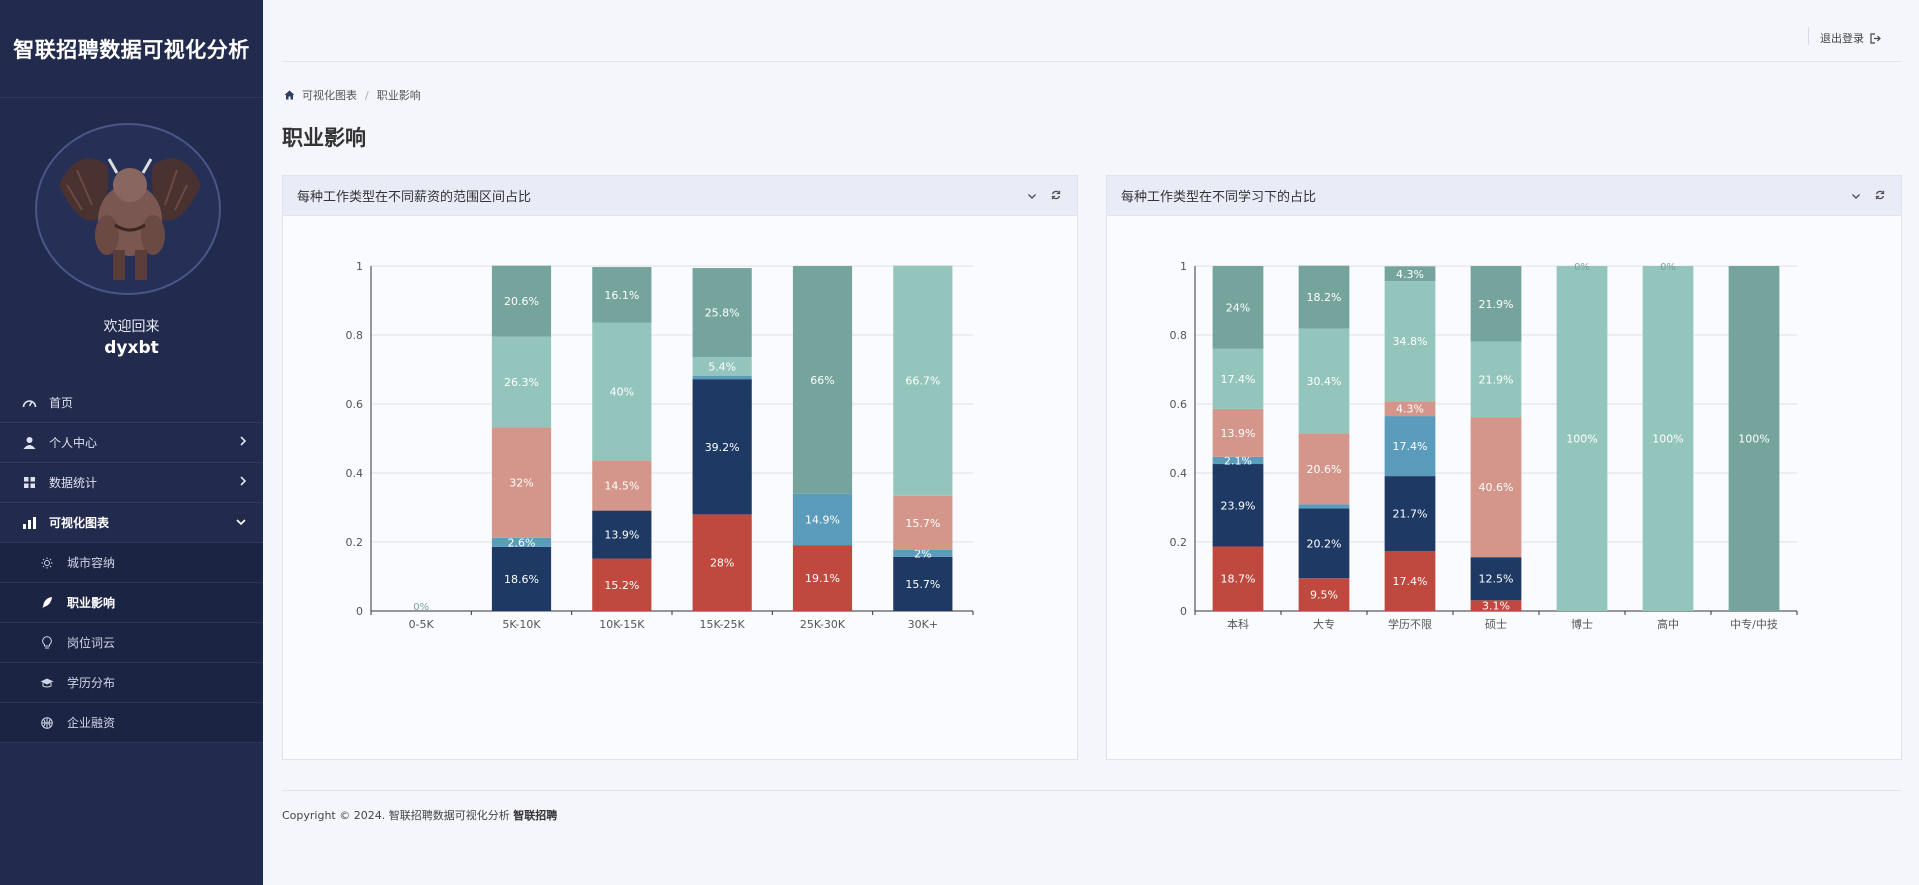  I want to click on divider, so click(1808, 36).